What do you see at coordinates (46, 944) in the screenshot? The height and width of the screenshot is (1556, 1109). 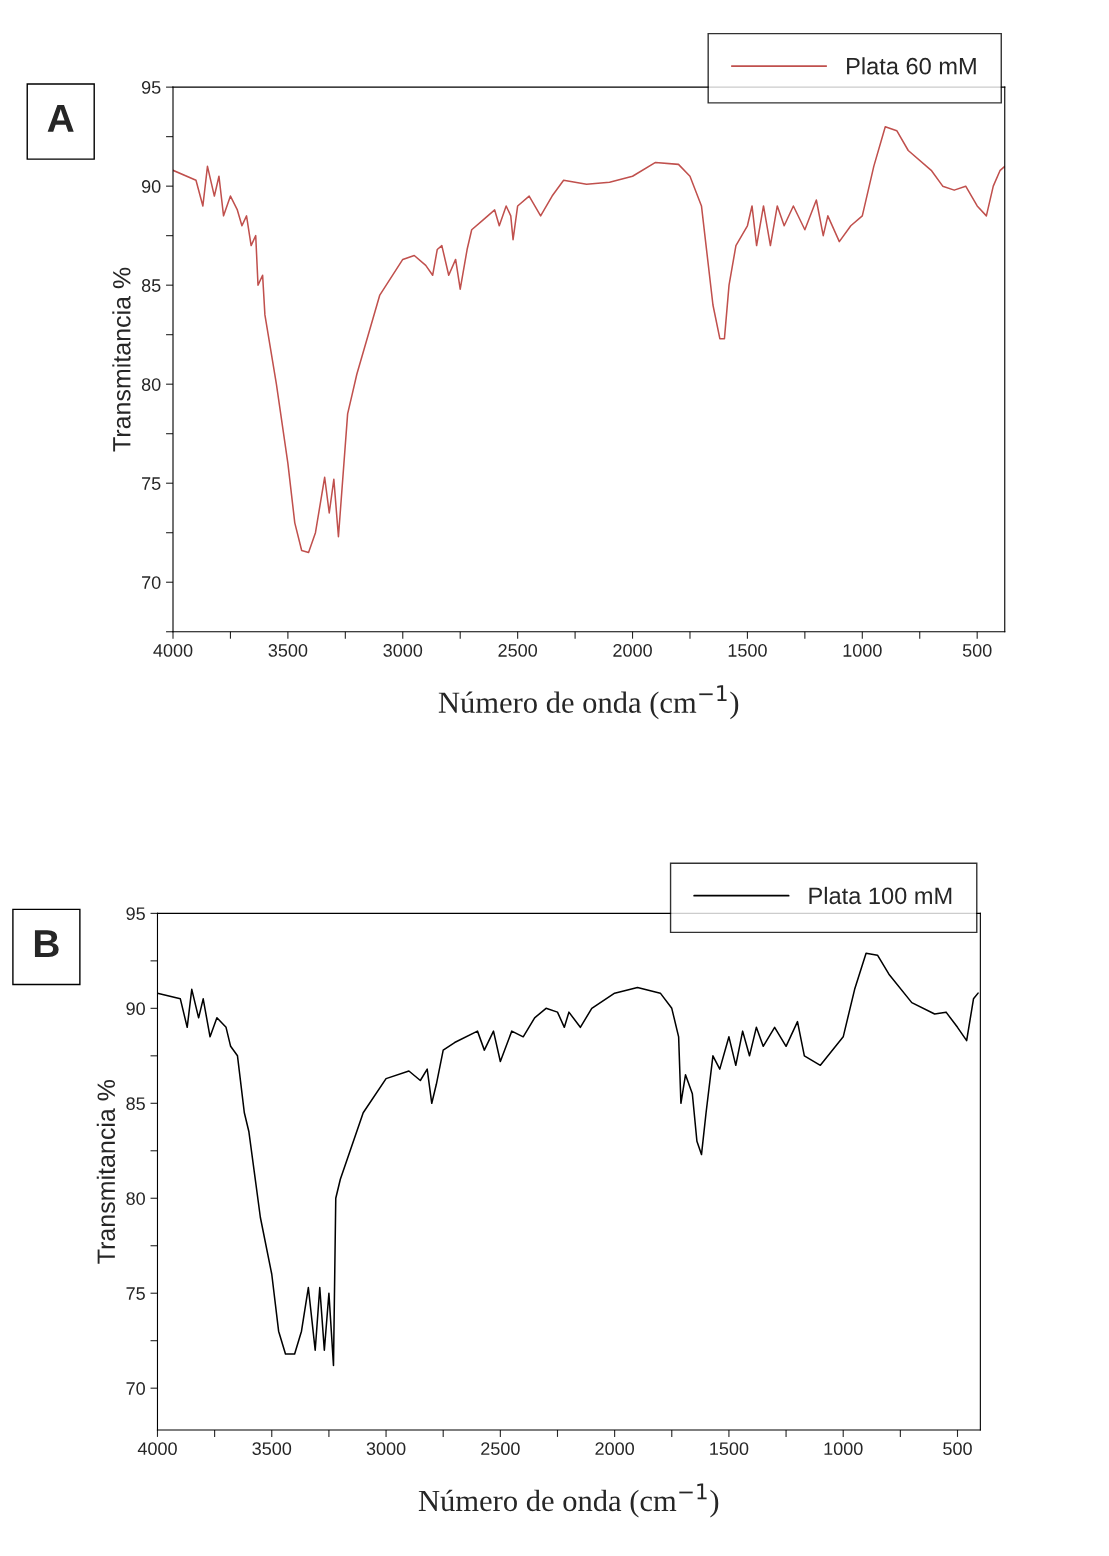 I see `text: B` at bounding box center [46, 944].